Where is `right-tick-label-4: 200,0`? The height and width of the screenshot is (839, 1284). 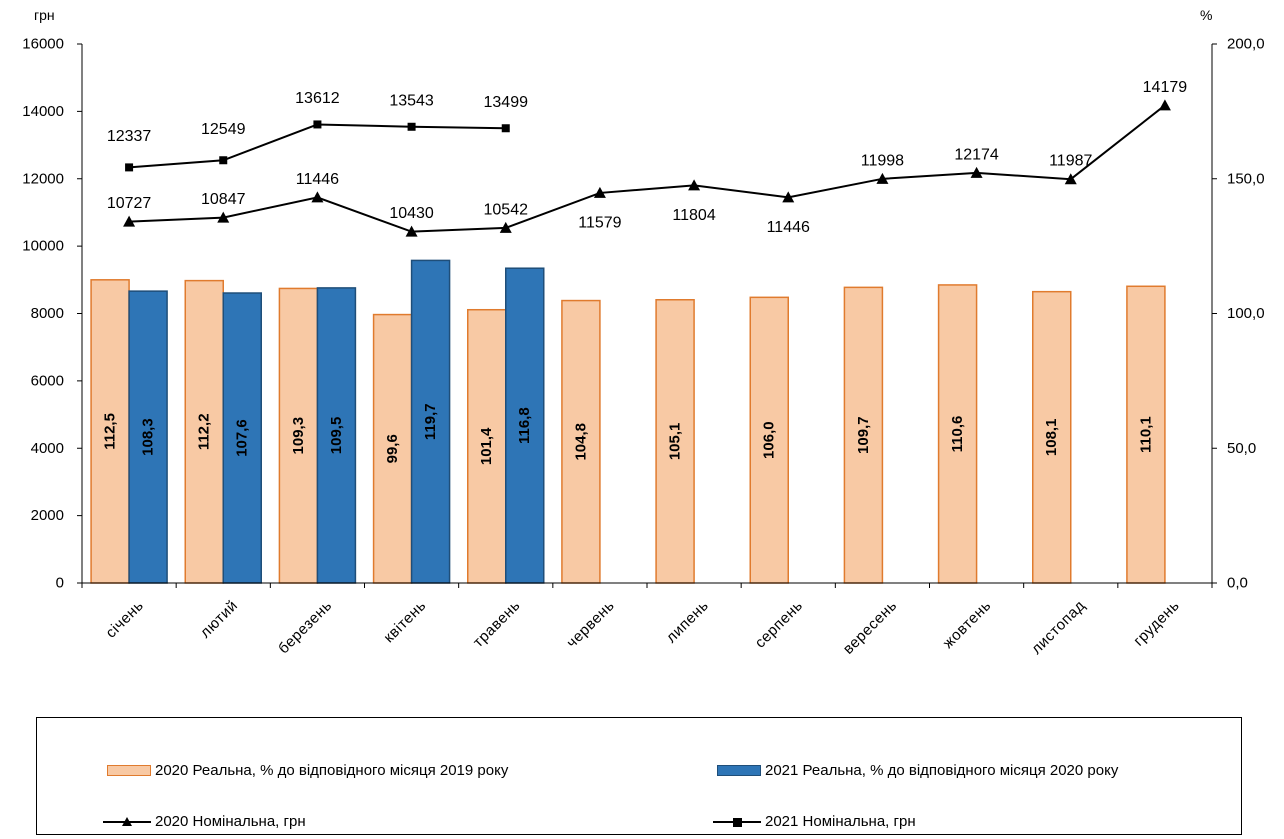 right-tick-label-4: 200,0 is located at coordinates (1246, 44).